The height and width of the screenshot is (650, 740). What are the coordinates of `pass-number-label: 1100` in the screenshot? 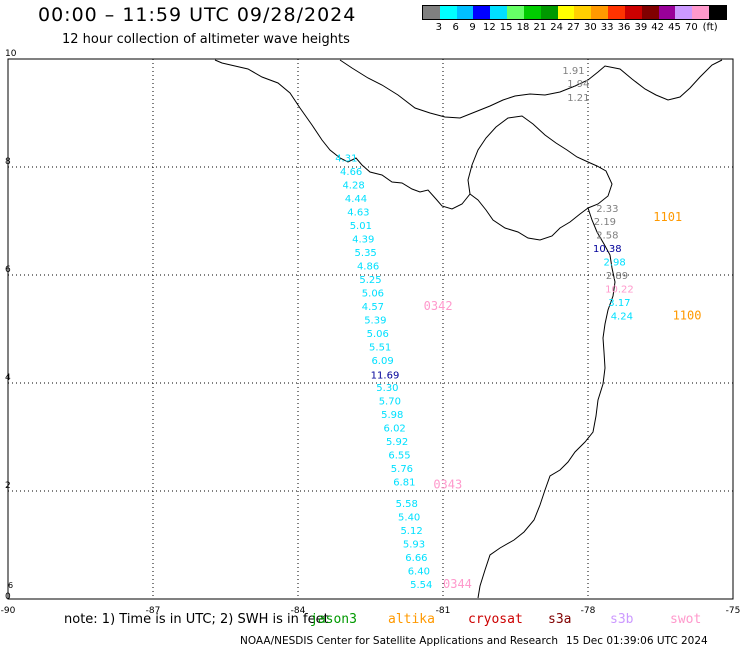 It's located at (687, 315).